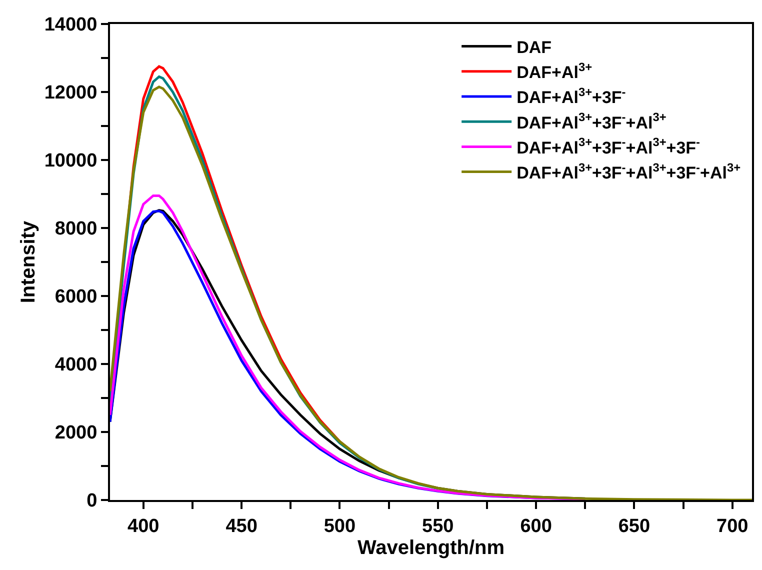 The image size is (762, 570). I want to click on x-tick-label: 400, so click(144, 526).